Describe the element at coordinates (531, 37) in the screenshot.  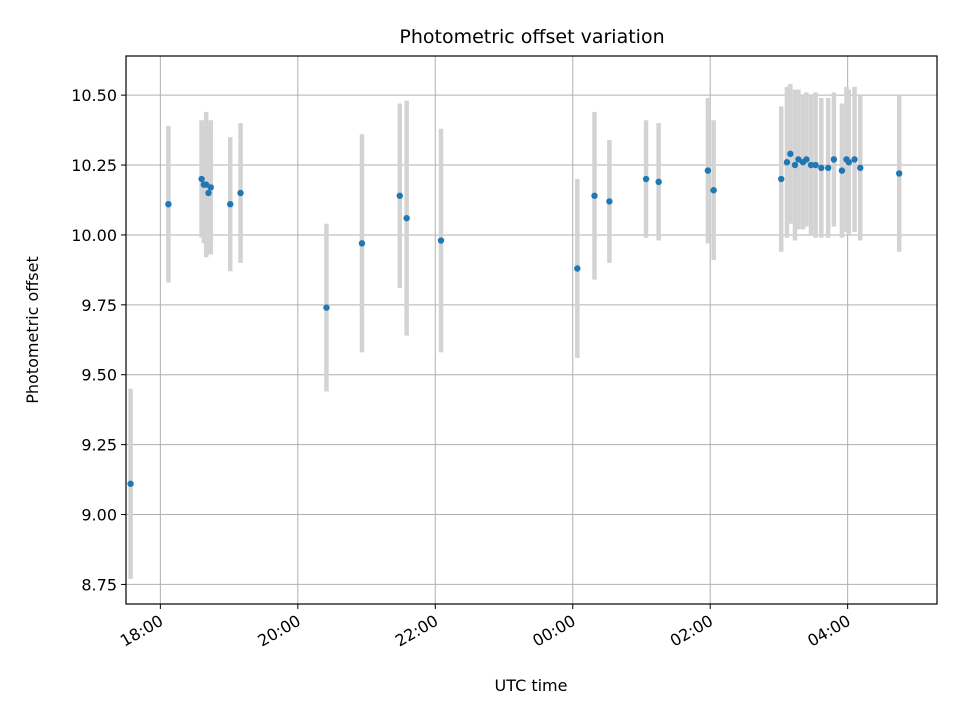
I see `chart-title: Photometric offset variation` at that location.